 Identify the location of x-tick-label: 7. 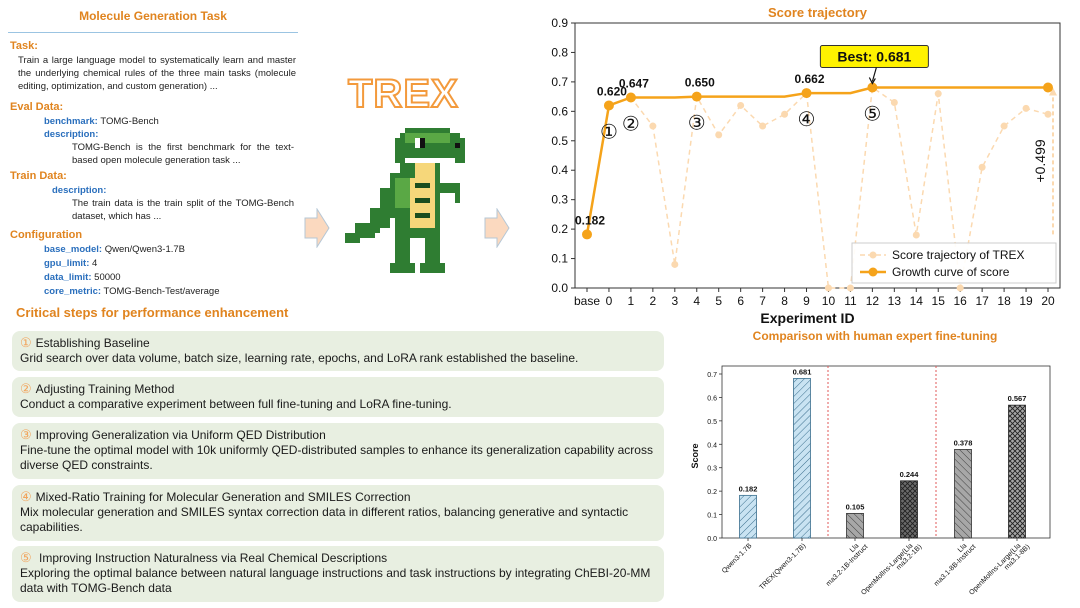
(762, 301).